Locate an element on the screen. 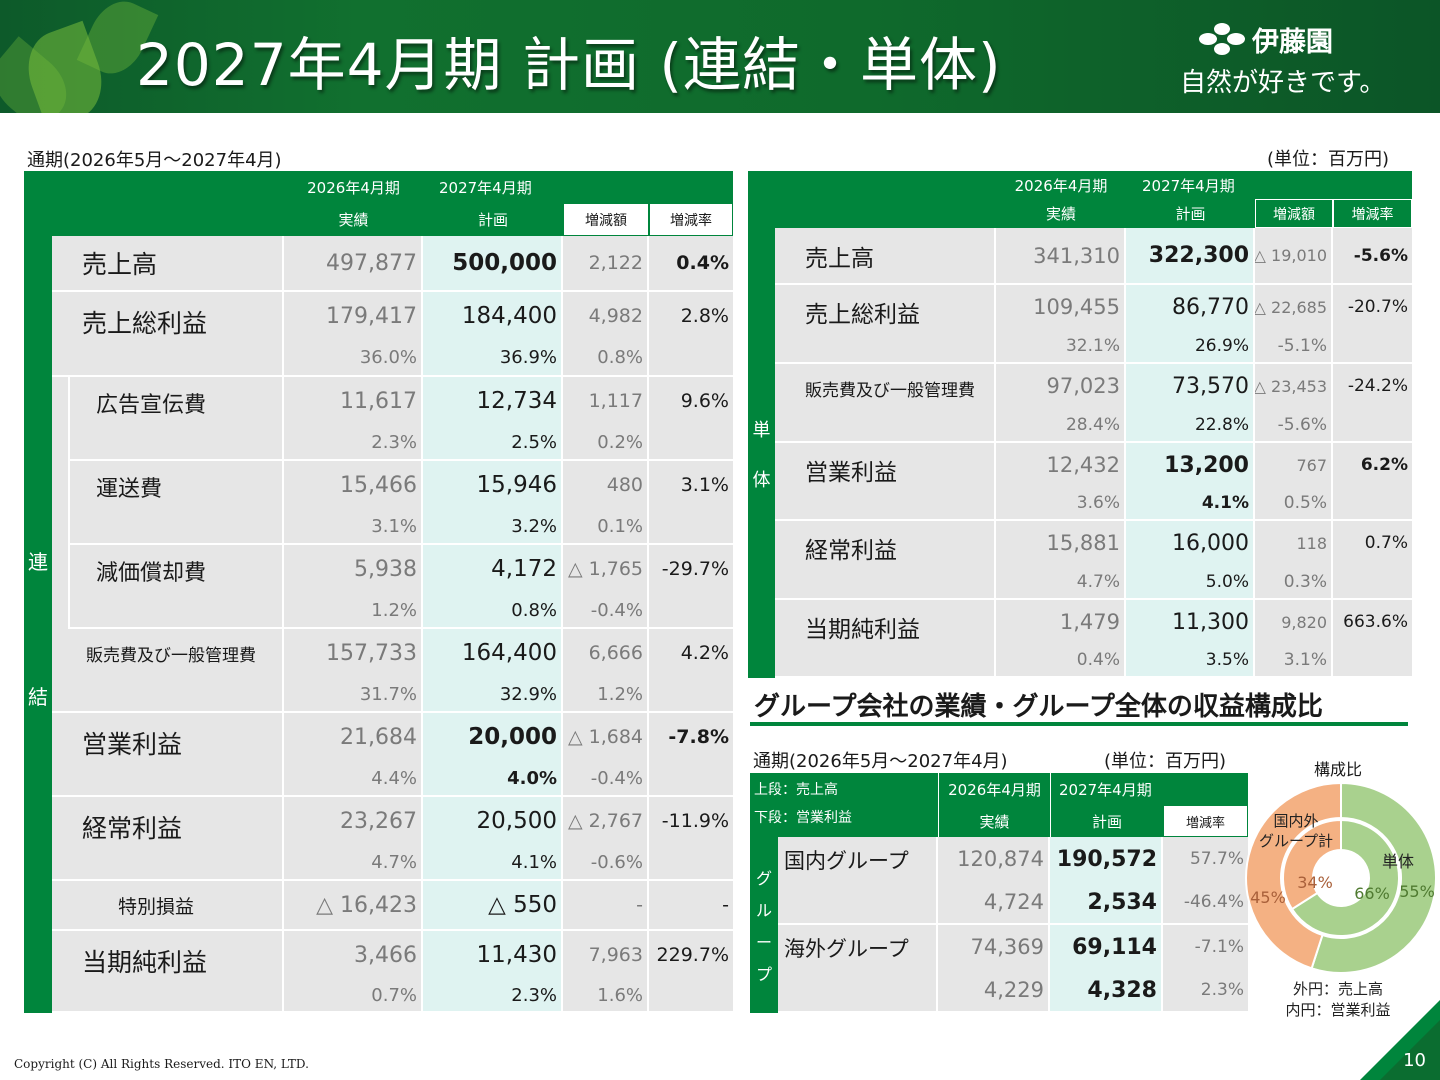  actual-ratio: 36.0% is located at coordinates (352, 357).